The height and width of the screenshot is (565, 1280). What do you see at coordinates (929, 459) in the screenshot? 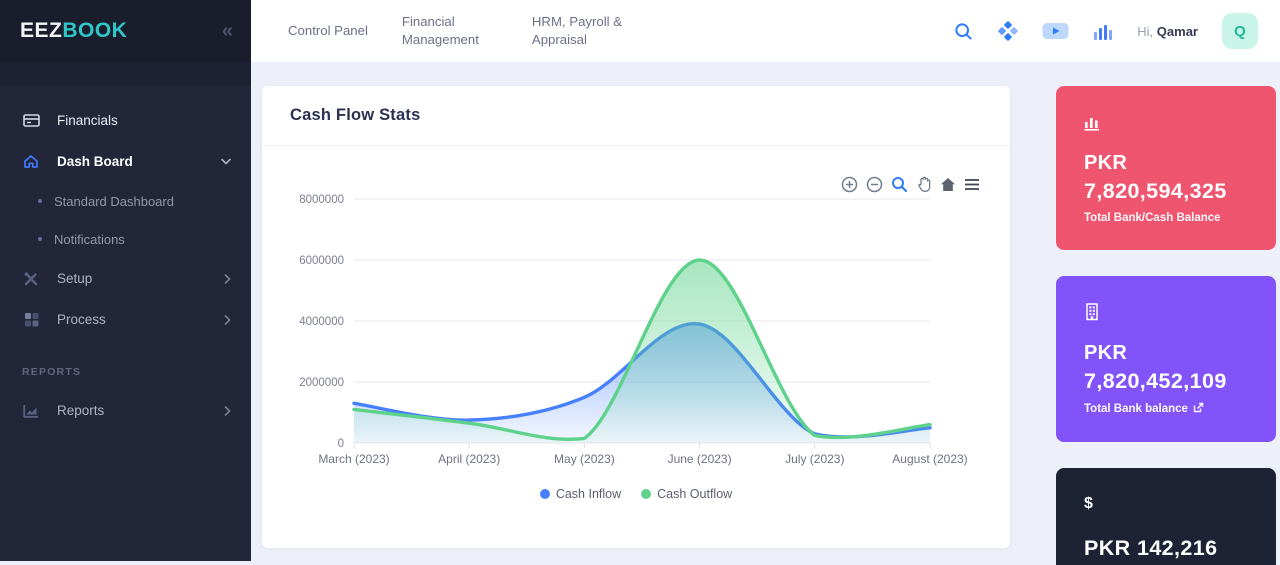
I see `svg-text: August (2023)` at bounding box center [929, 459].